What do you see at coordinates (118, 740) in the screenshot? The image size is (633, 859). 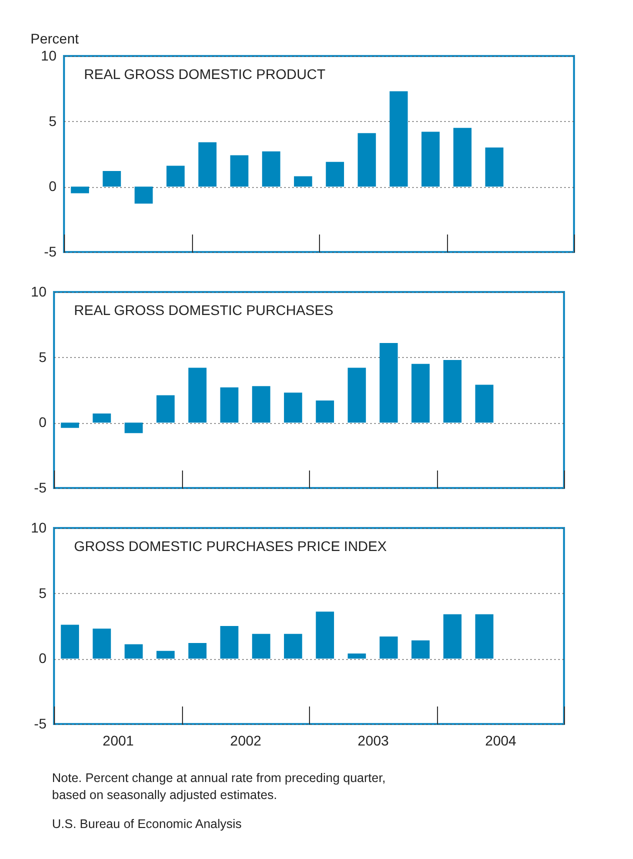 I see `x-tick-label: 2001` at bounding box center [118, 740].